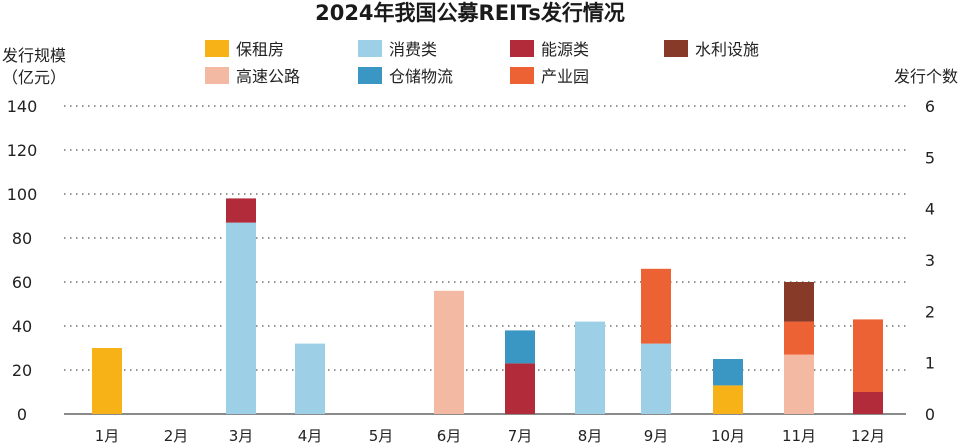 Image resolution: width=960 pixels, height=444 pixels. What do you see at coordinates (656, 435) in the screenshot?
I see `x-category-label: 9月` at bounding box center [656, 435].